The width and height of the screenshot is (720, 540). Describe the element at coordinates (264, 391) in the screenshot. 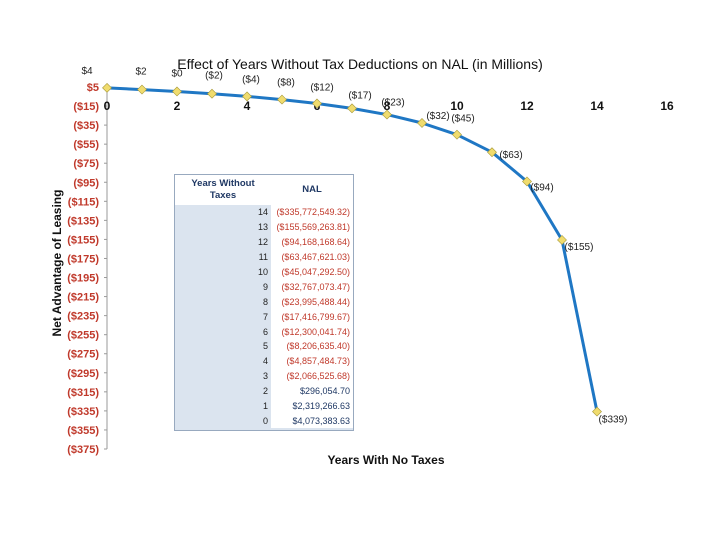

I see `table-row: 2 $296,054.70` at that location.